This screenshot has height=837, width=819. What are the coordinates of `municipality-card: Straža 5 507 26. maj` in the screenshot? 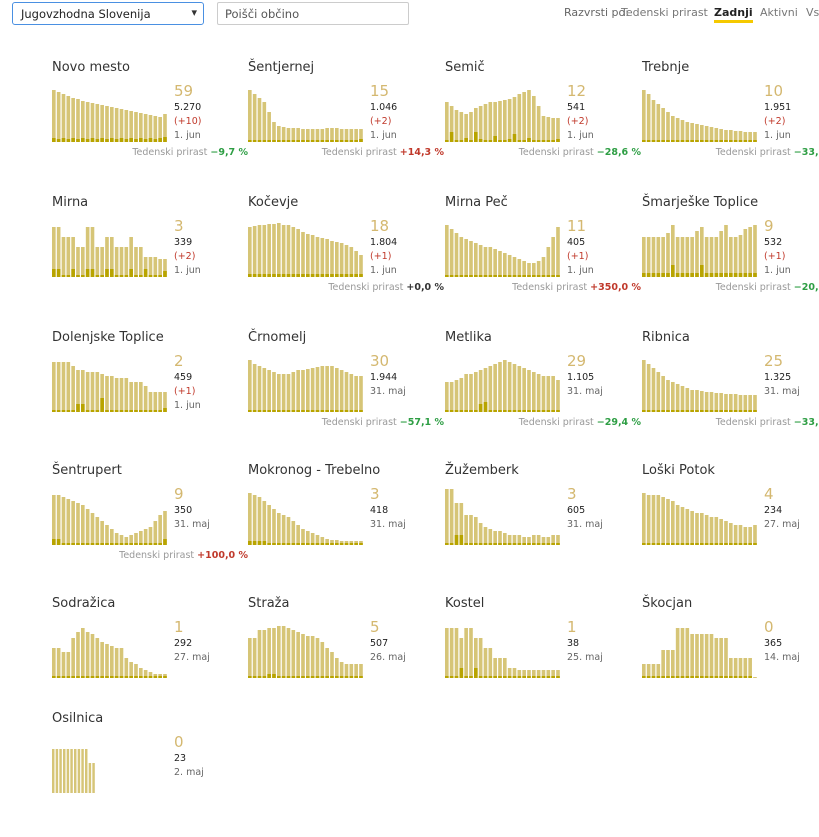 It's located at (346, 659).